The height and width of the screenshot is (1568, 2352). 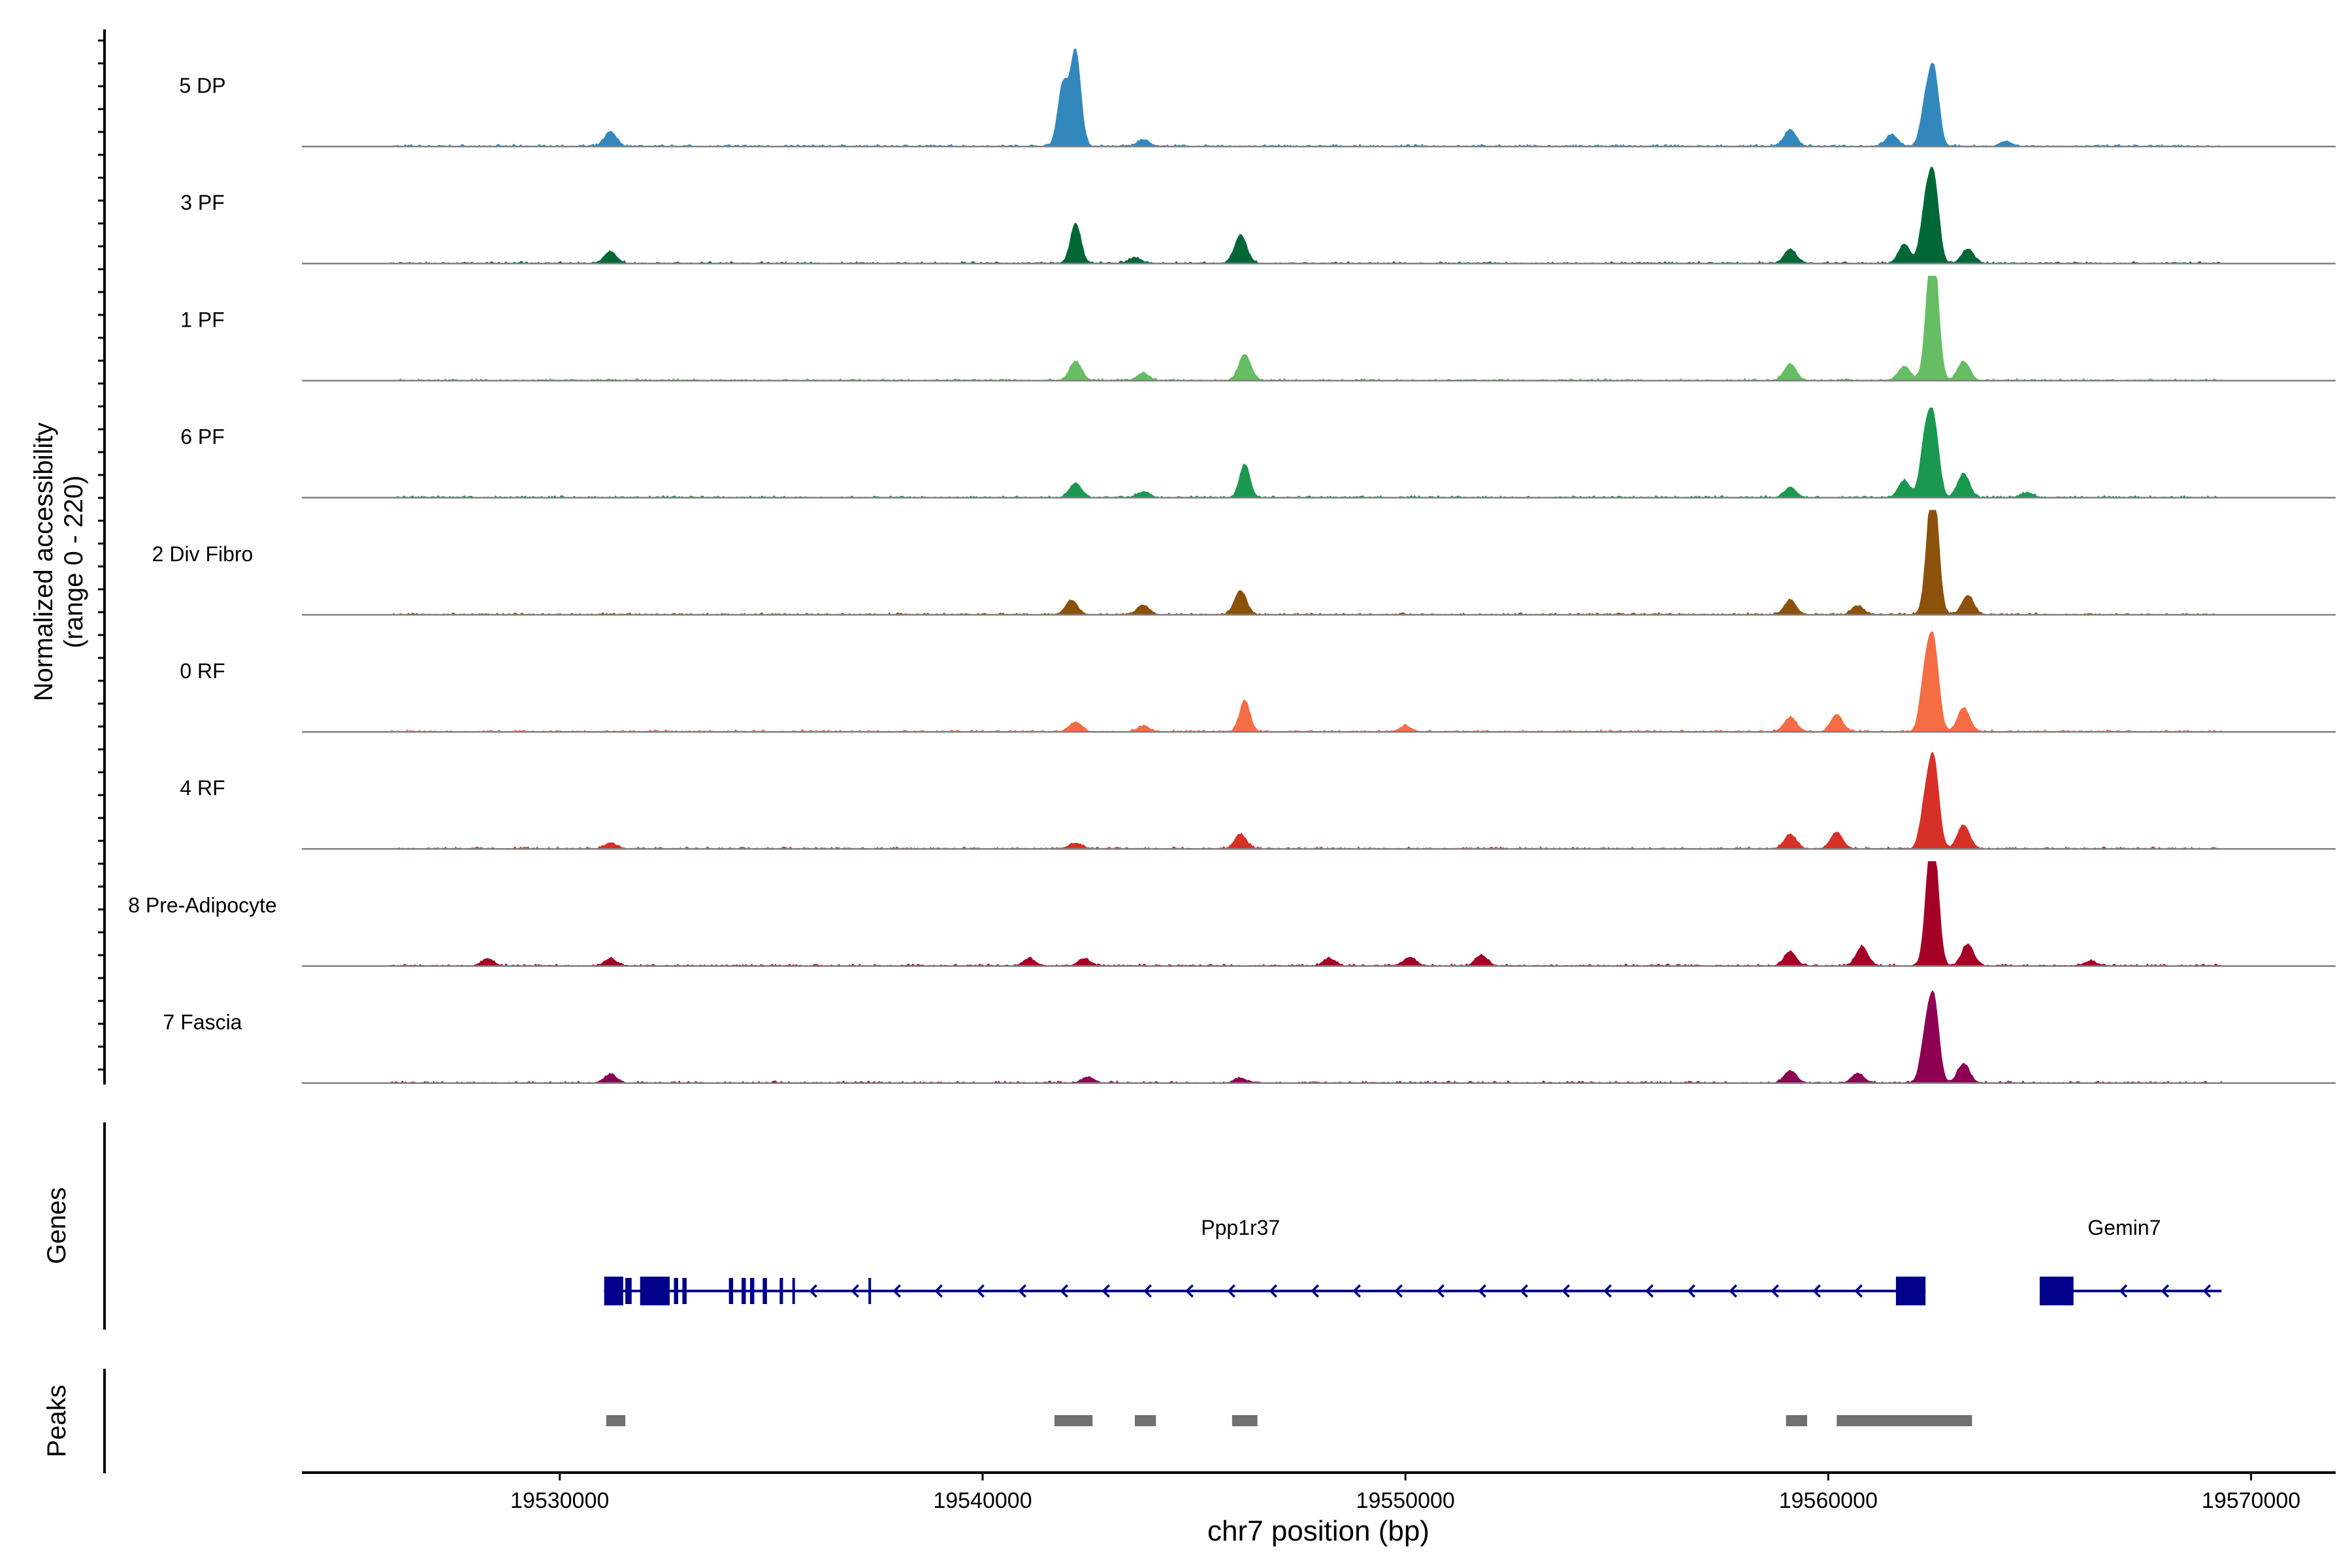 I want to click on x-axis-ticks: 19530000 19540000 19550000 19560000 19570000, so click(x=1405, y=1493).